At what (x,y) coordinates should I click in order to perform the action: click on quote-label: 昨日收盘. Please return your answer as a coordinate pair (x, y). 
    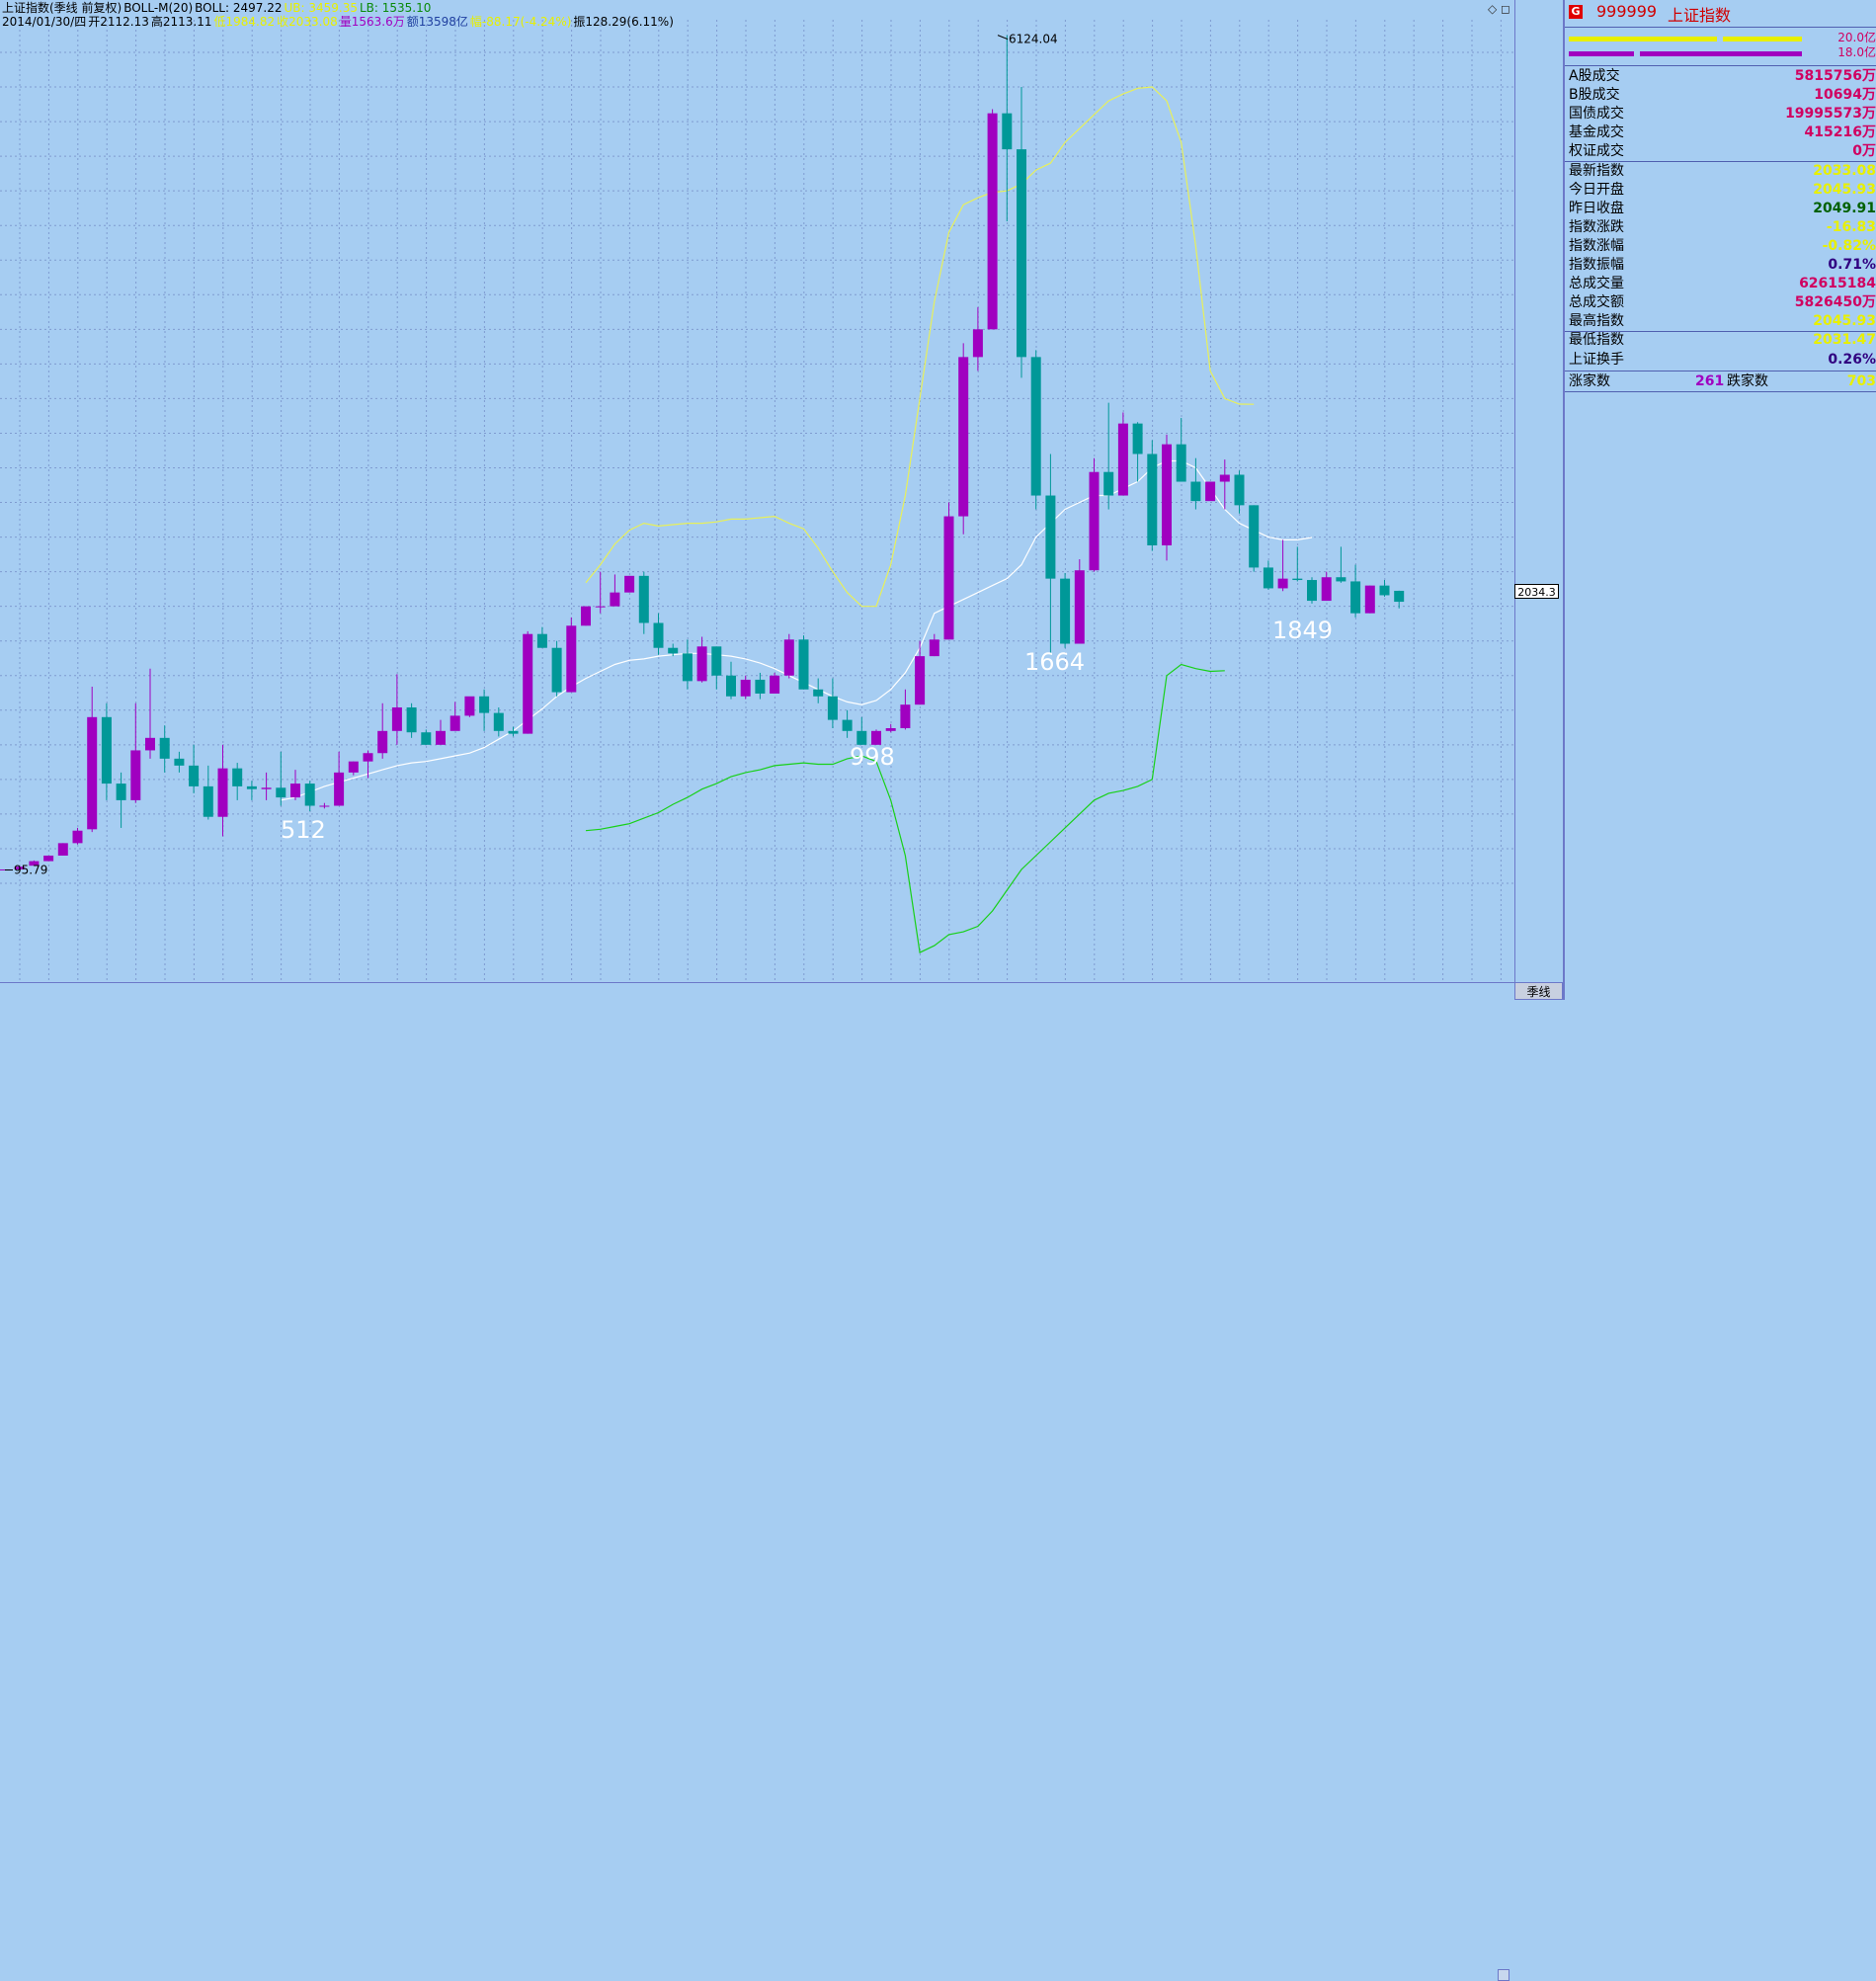
    Looking at the image, I should click on (1596, 208).